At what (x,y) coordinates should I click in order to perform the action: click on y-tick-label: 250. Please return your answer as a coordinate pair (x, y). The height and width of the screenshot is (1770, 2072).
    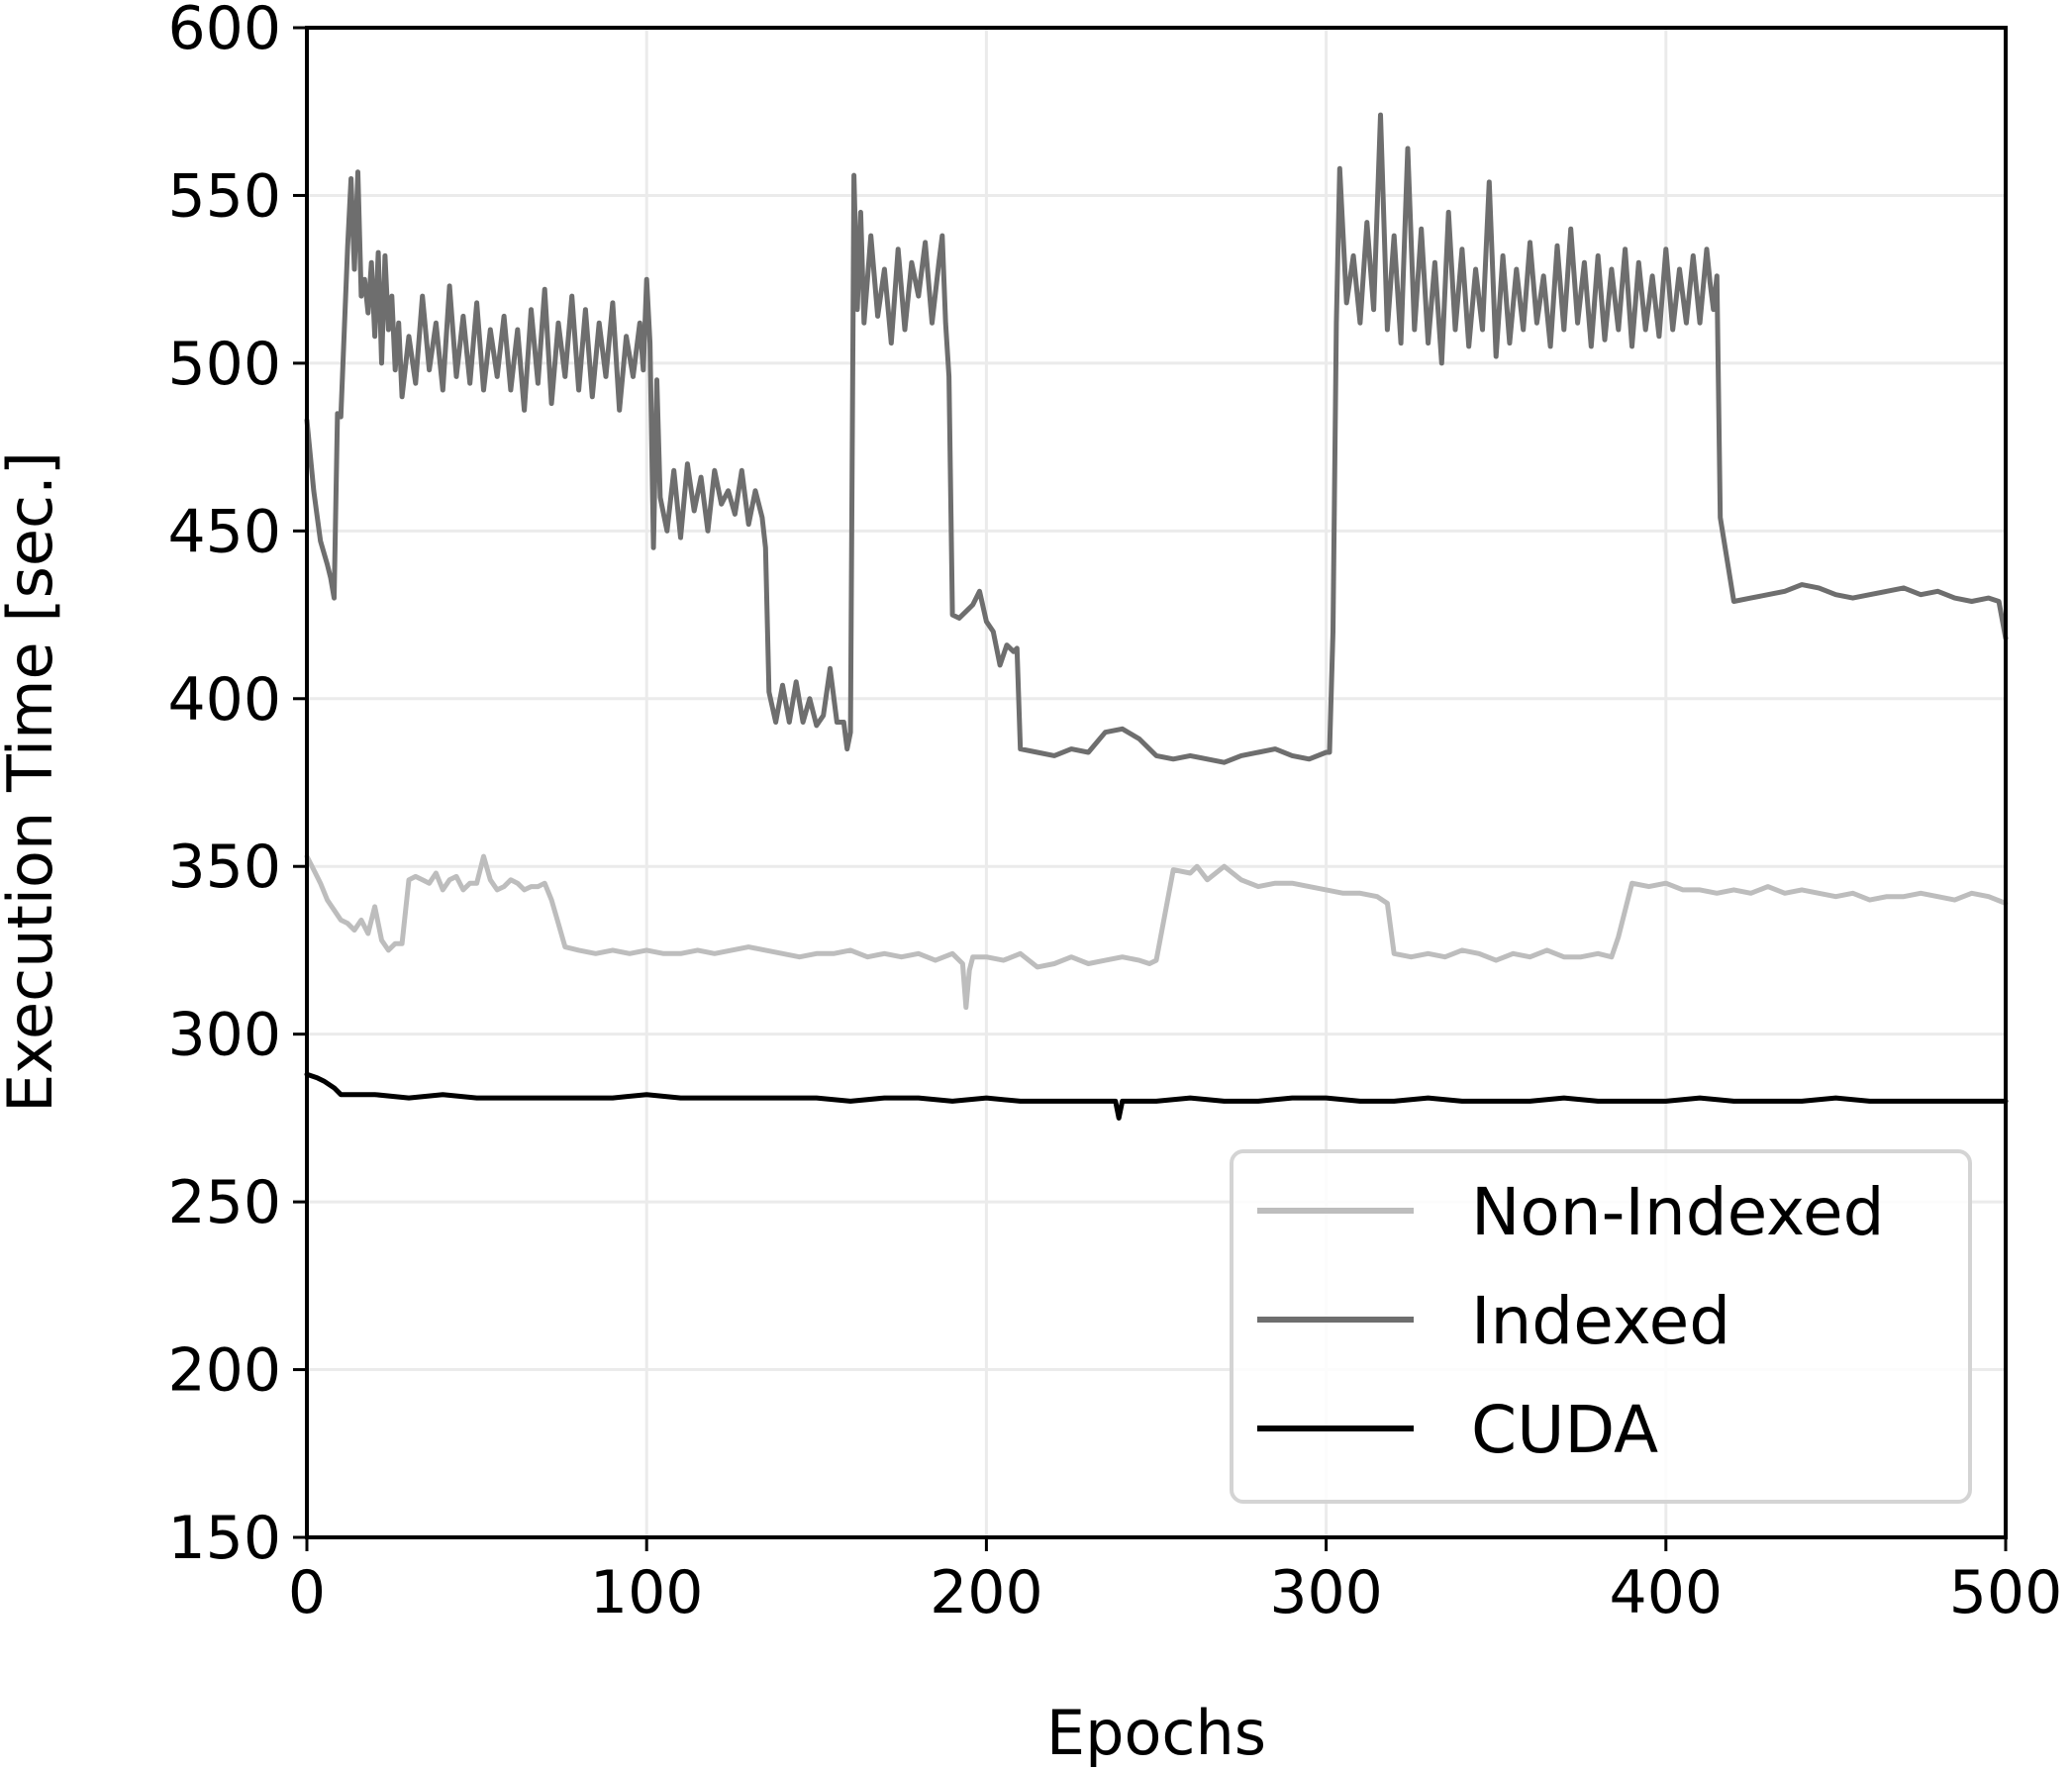
    Looking at the image, I should click on (224, 1202).